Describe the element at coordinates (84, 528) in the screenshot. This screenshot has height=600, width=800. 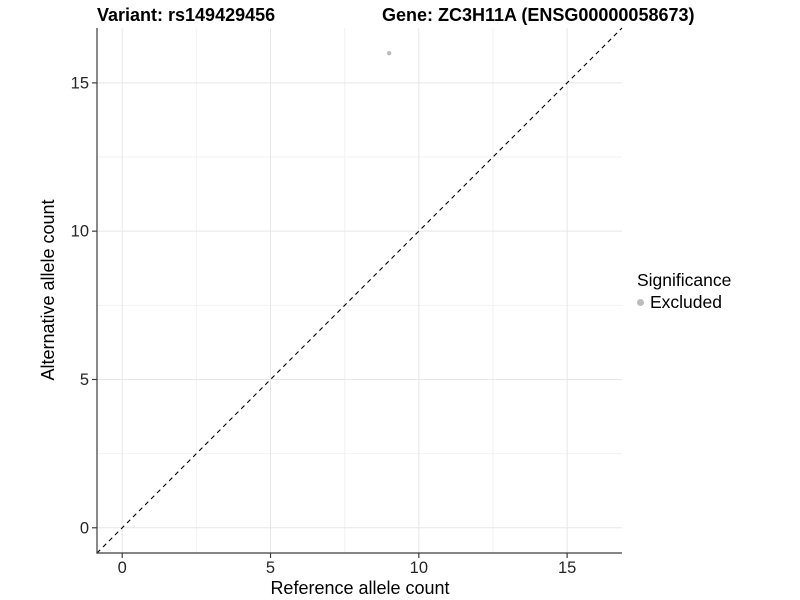
I see `y-tick-label: 0` at that location.